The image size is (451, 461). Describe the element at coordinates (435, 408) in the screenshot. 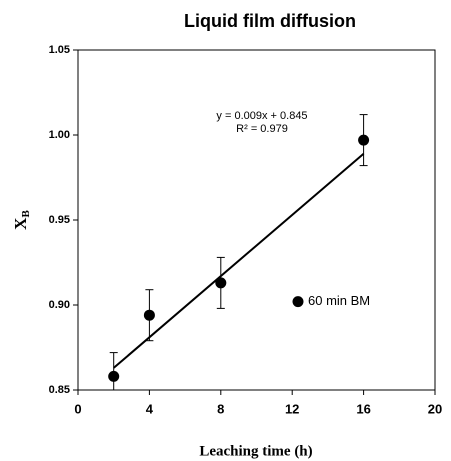

I see `x-tick-label: 20` at that location.